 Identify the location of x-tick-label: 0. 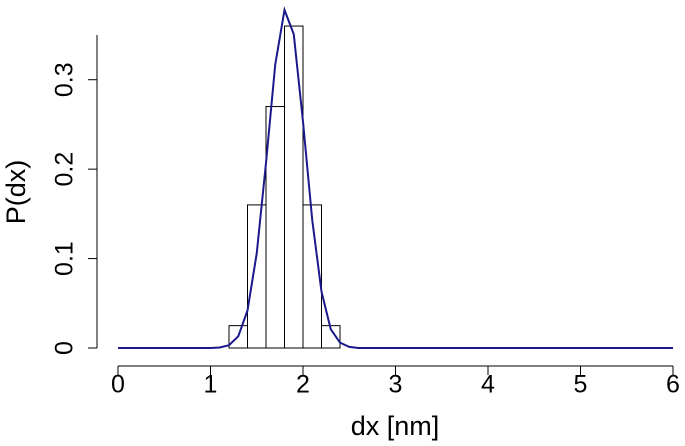
(118, 385).